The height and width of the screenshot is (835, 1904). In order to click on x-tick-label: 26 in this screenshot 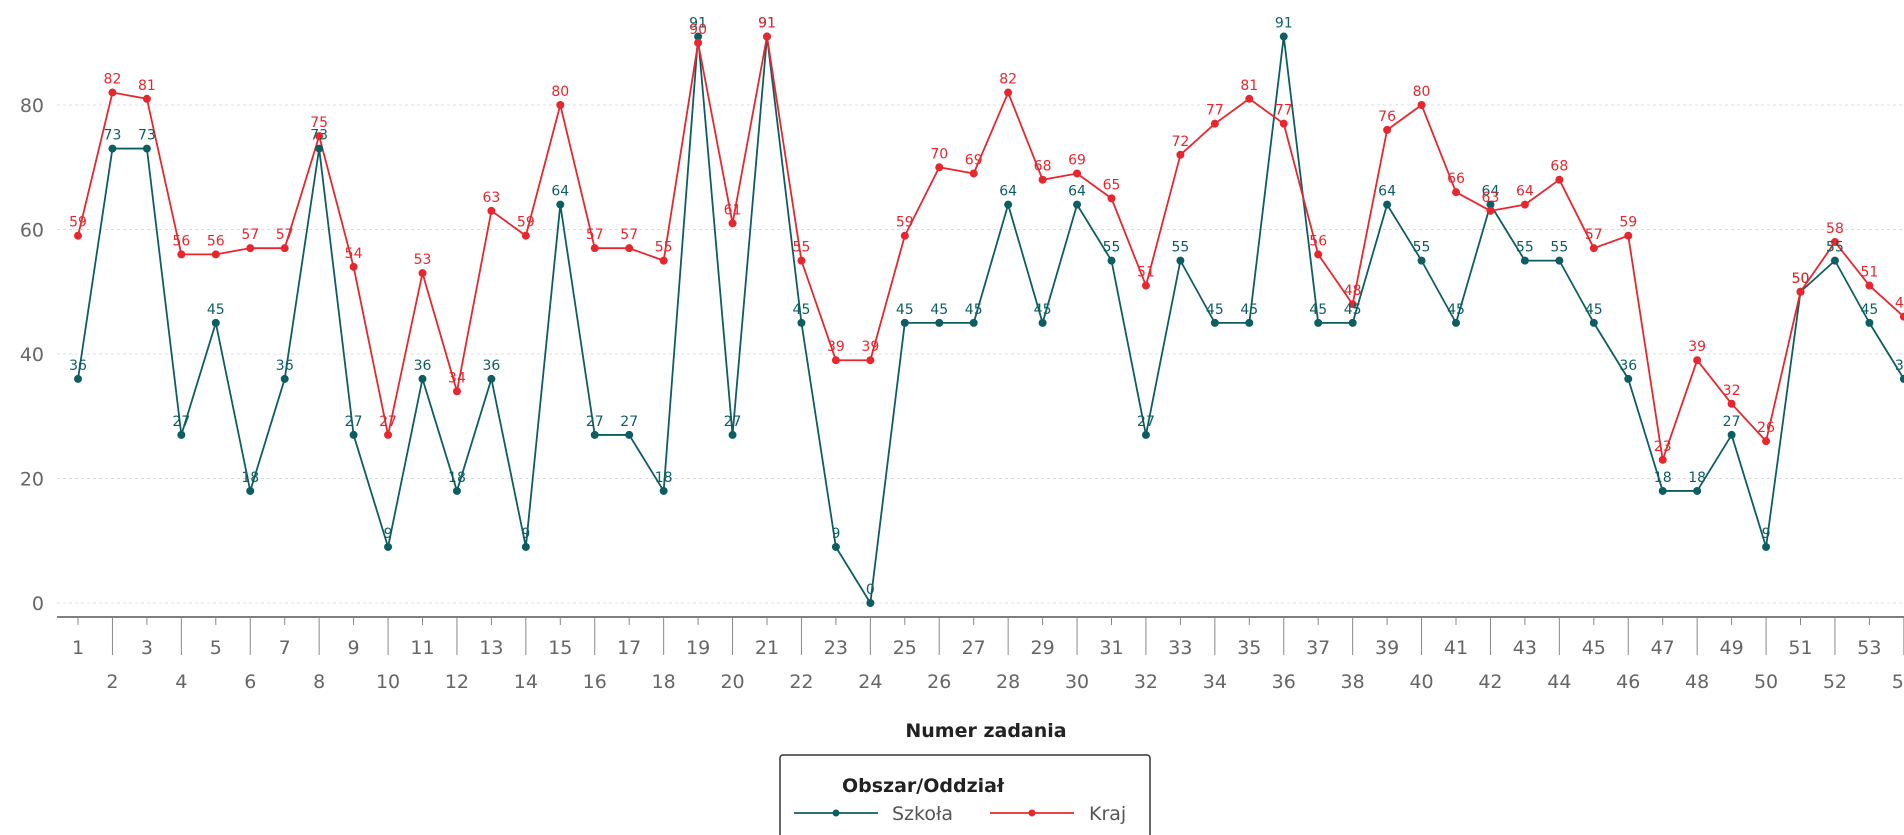, I will do `click(939, 682)`.